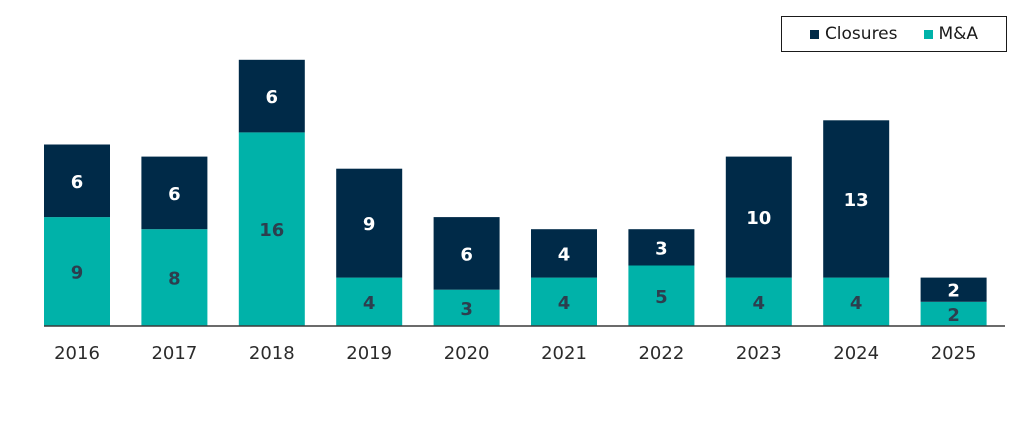 The height and width of the screenshot is (427, 1024). Describe the element at coordinates (958, 34) in the screenshot. I see `legend-label-ma: M&A` at that location.